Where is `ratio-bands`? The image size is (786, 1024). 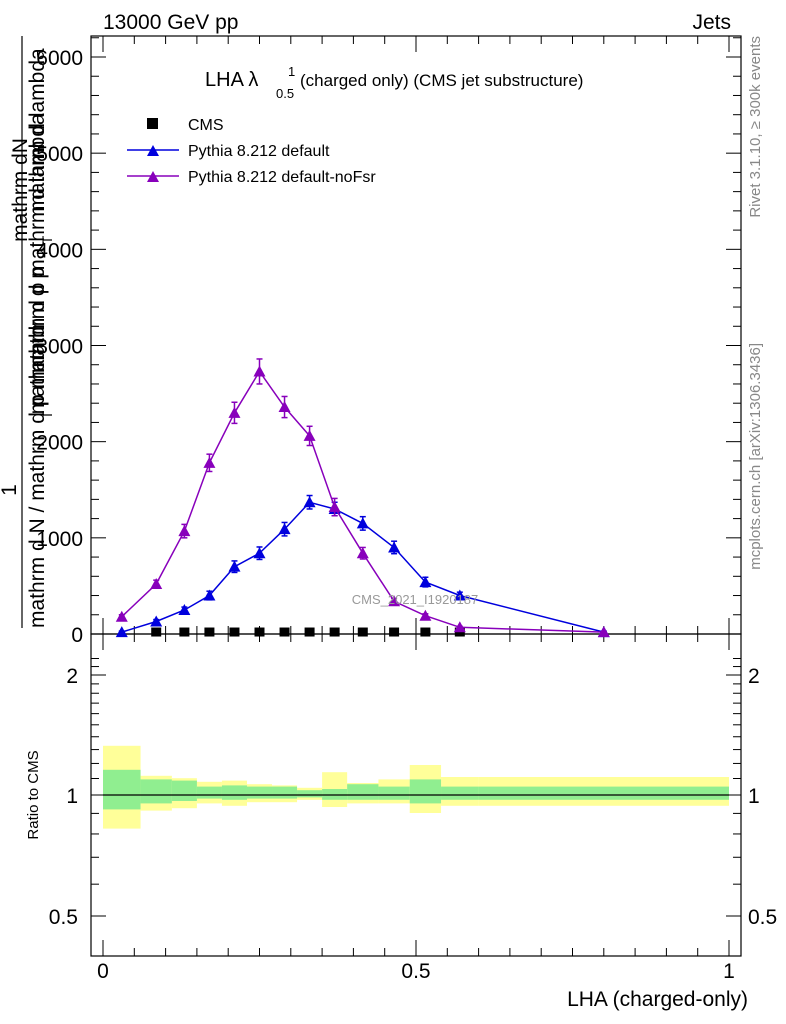 ratio-bands is located at coordinates (416, 787).